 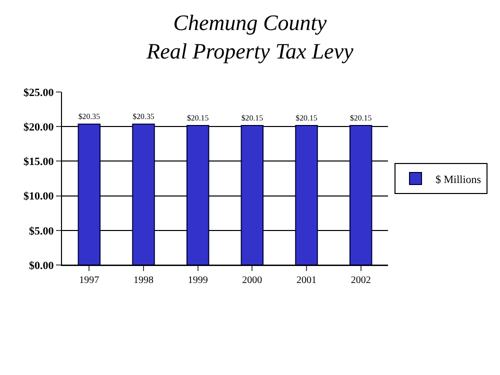 I want to click on chart-title: Chemung County Real Property Tax Levy, so click(x=250, y=37).